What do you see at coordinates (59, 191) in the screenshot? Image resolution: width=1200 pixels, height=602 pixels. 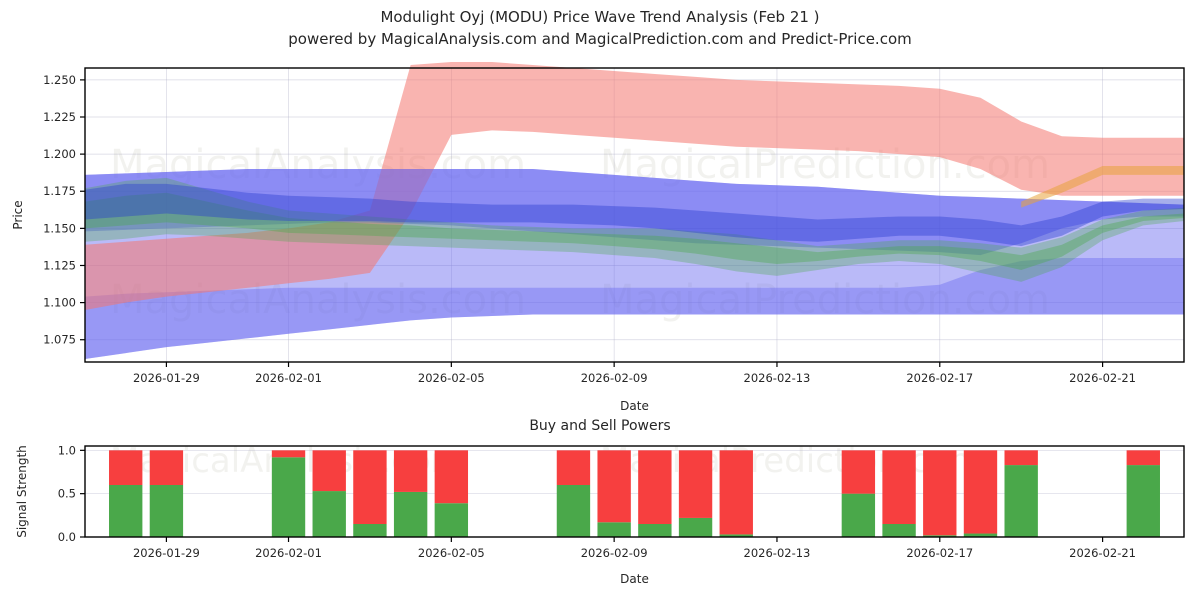 I see `y-tick-label: 1.175` at bounding box center [59, 191].